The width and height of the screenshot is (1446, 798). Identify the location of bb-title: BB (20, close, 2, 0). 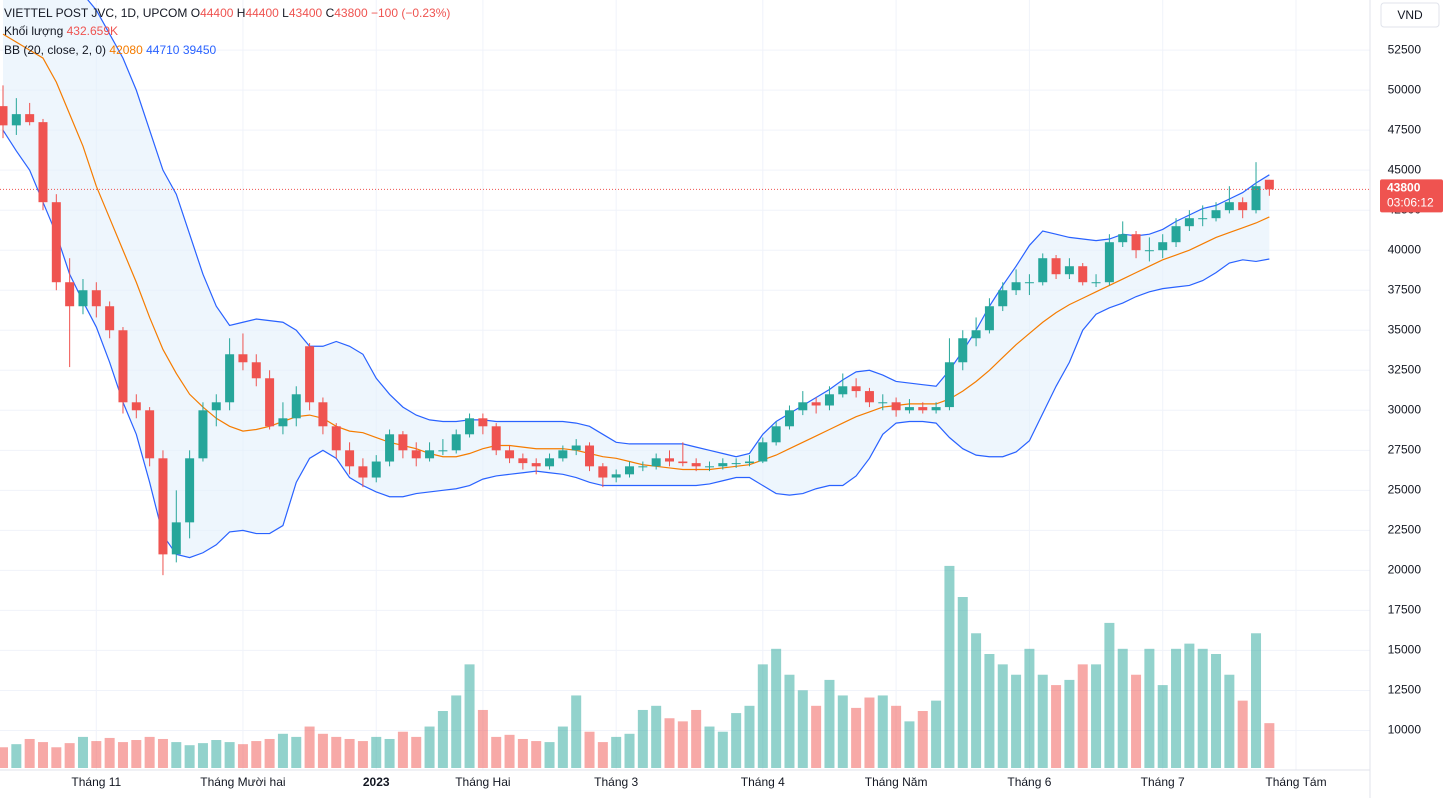
(55, 50).